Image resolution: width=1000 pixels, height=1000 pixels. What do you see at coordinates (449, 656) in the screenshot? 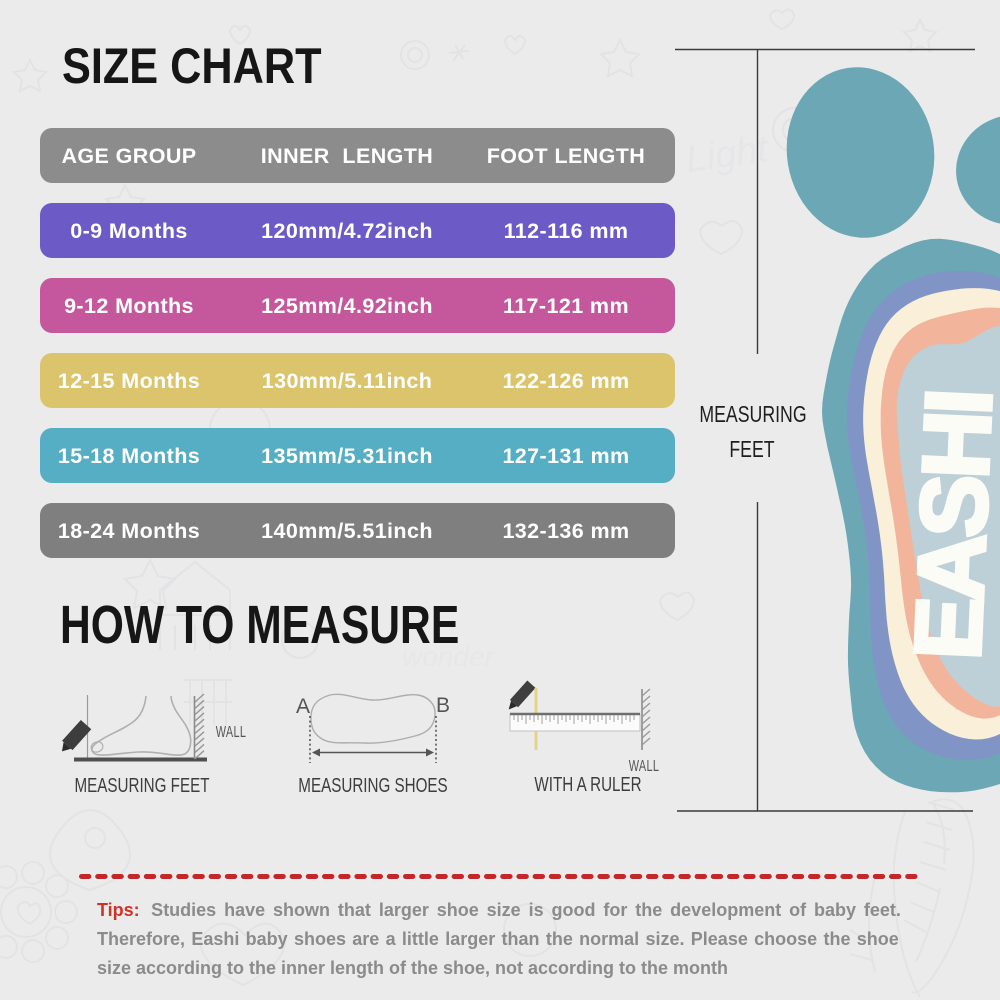
I see `svg-text: wonder` at bounding box center [449, 656].